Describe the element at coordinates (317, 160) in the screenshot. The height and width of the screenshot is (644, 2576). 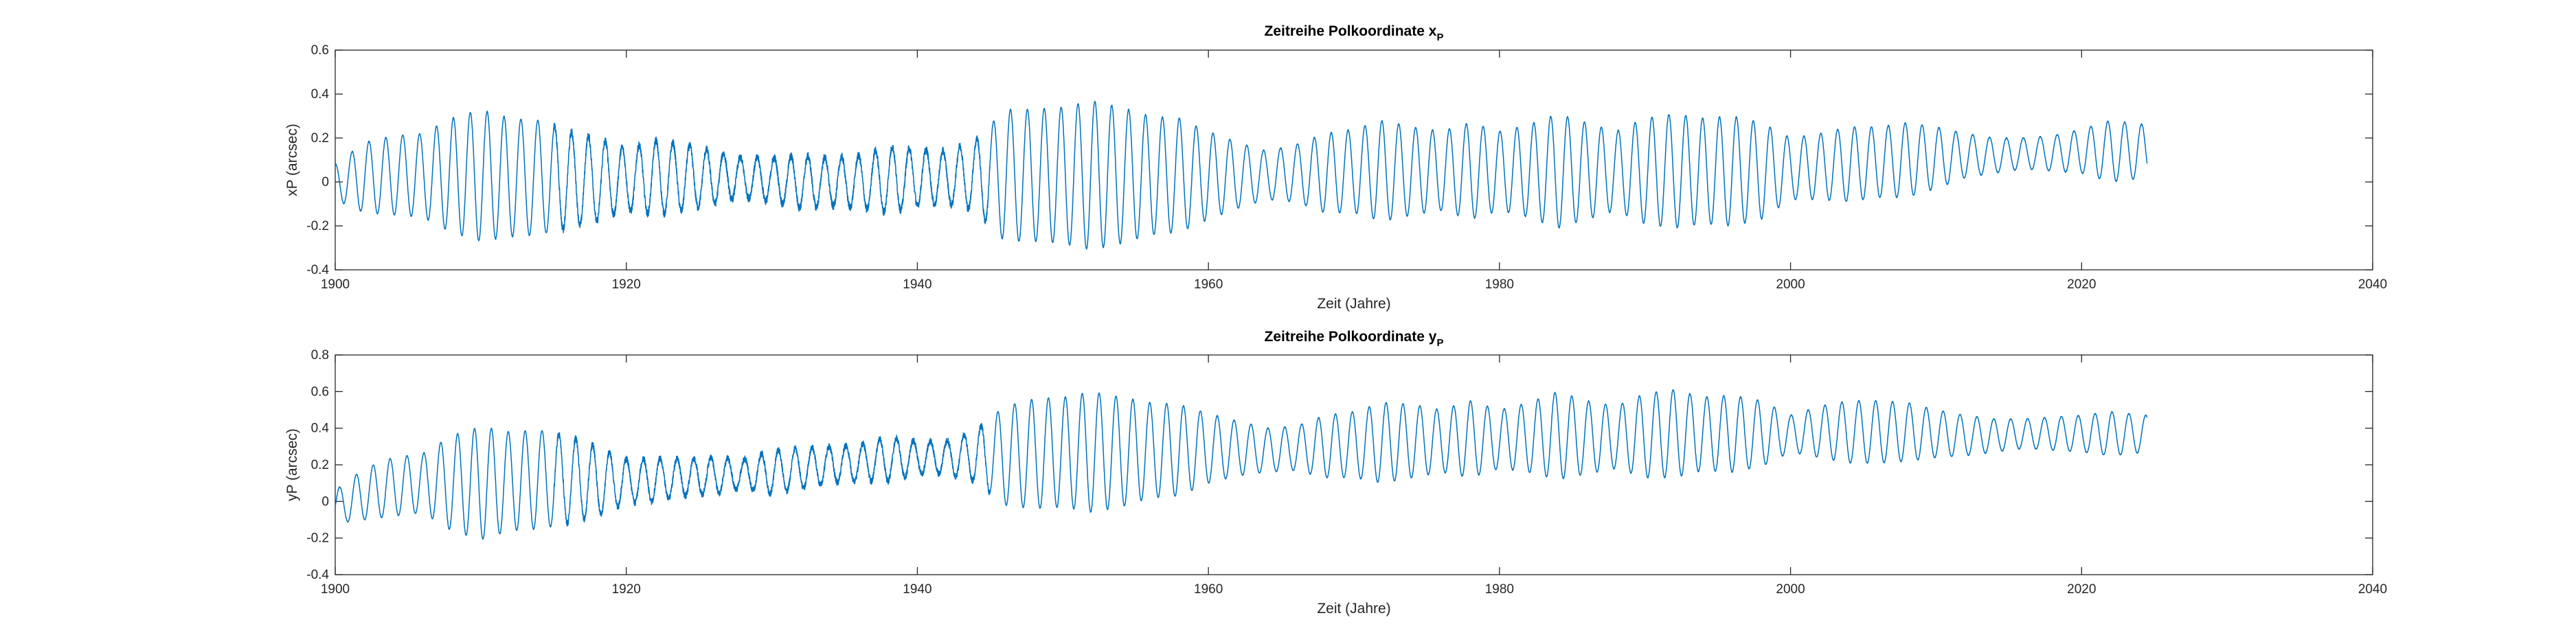
I see `xp-y-tick-labels: -0.4 -0.2 0 0.2 0.4 0.6` at that location.